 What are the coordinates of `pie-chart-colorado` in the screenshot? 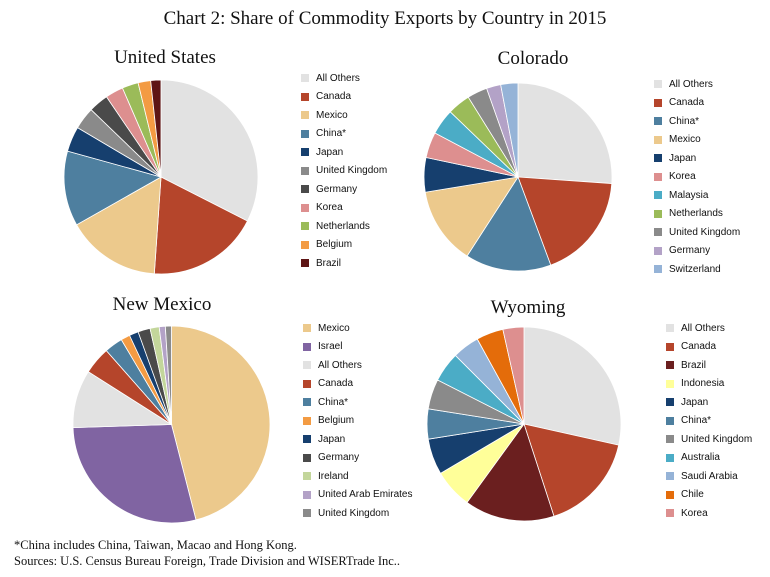 It's located at (518, 177).